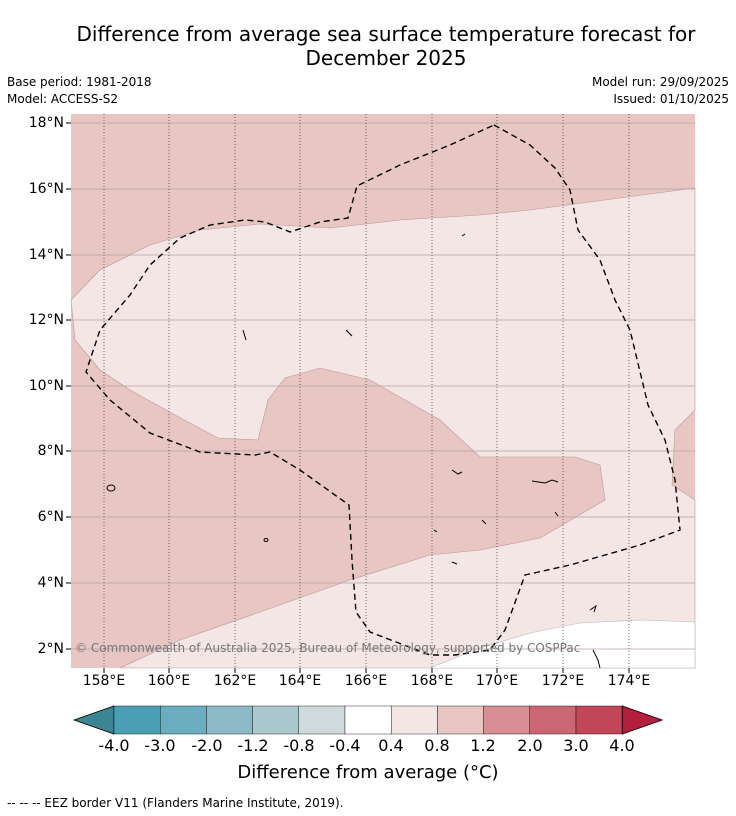 This screenshot has height=816, width=736. Describe the element at coordinates (253, 745) in the screenshot. I see `colorbar-tick-label: -1.2` at that location.